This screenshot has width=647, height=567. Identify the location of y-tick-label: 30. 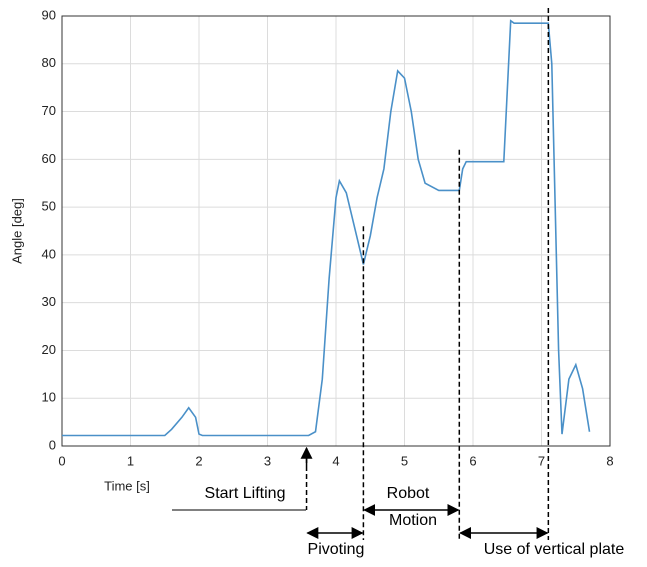
(49, 301).